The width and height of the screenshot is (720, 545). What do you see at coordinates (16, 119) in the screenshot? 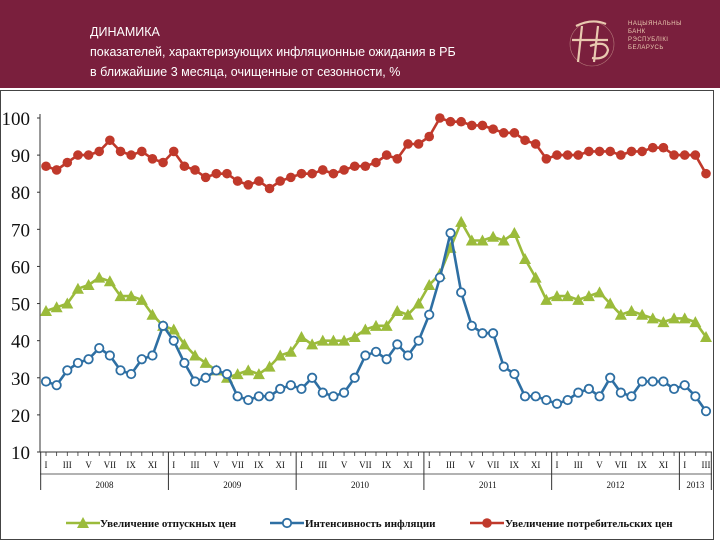
I see `y-tick-label: 100` at bounding box center [16, 119].